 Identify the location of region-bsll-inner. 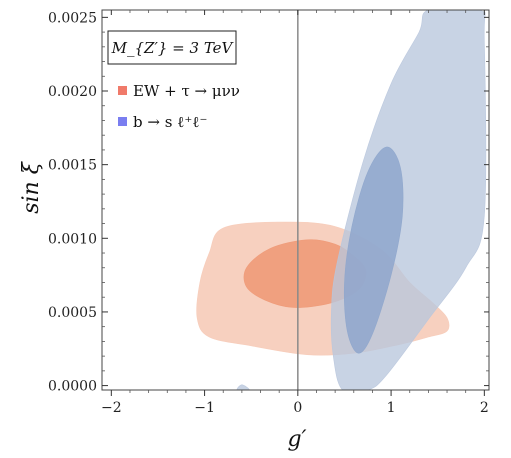
(373, 250).